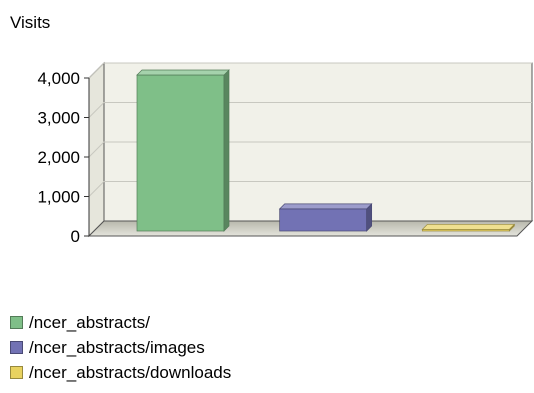 The height and width of the screenshot is (393, 534). I want to click on legend-item-ncer-abstracts-downloads: /ncer_abstracts/downloads, so click(120, 372).